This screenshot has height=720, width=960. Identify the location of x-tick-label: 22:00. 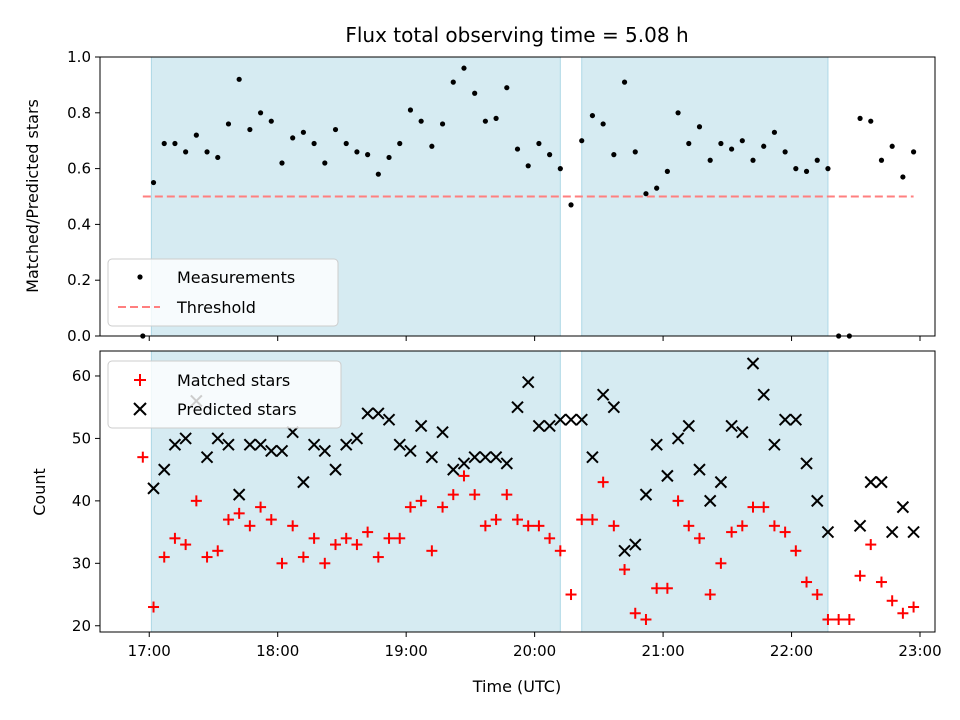
(791, 651).